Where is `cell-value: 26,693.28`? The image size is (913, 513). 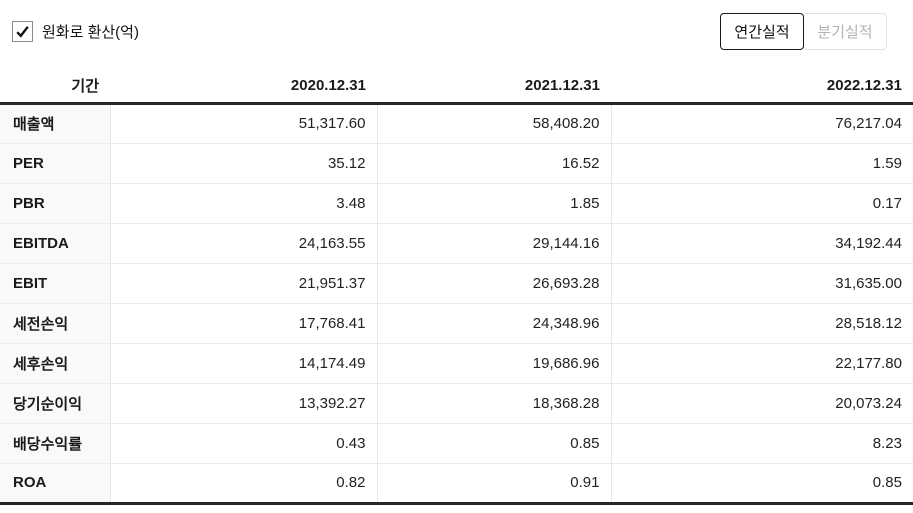
cell-value: 26,693.28 is located at coordinates (494, 283).